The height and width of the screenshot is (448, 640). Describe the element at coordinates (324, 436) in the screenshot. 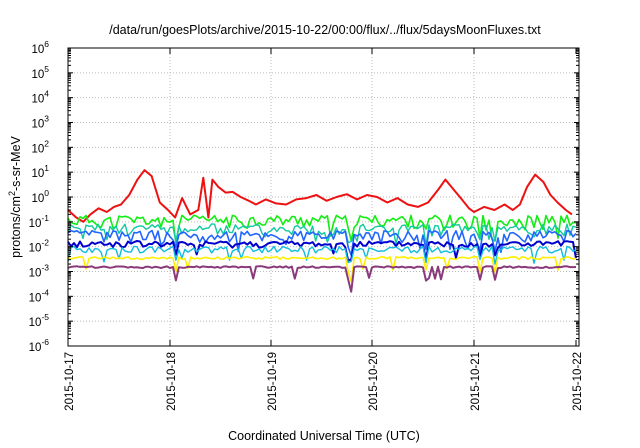

I see `x-axis-label: Coordinated Universal Time (UTC)` at that location.